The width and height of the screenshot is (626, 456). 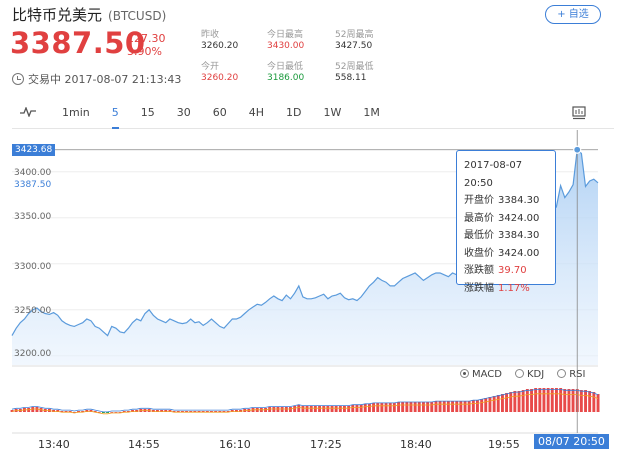 I want to click on indicator-rsi: RSI, so click(x=571, y=374).